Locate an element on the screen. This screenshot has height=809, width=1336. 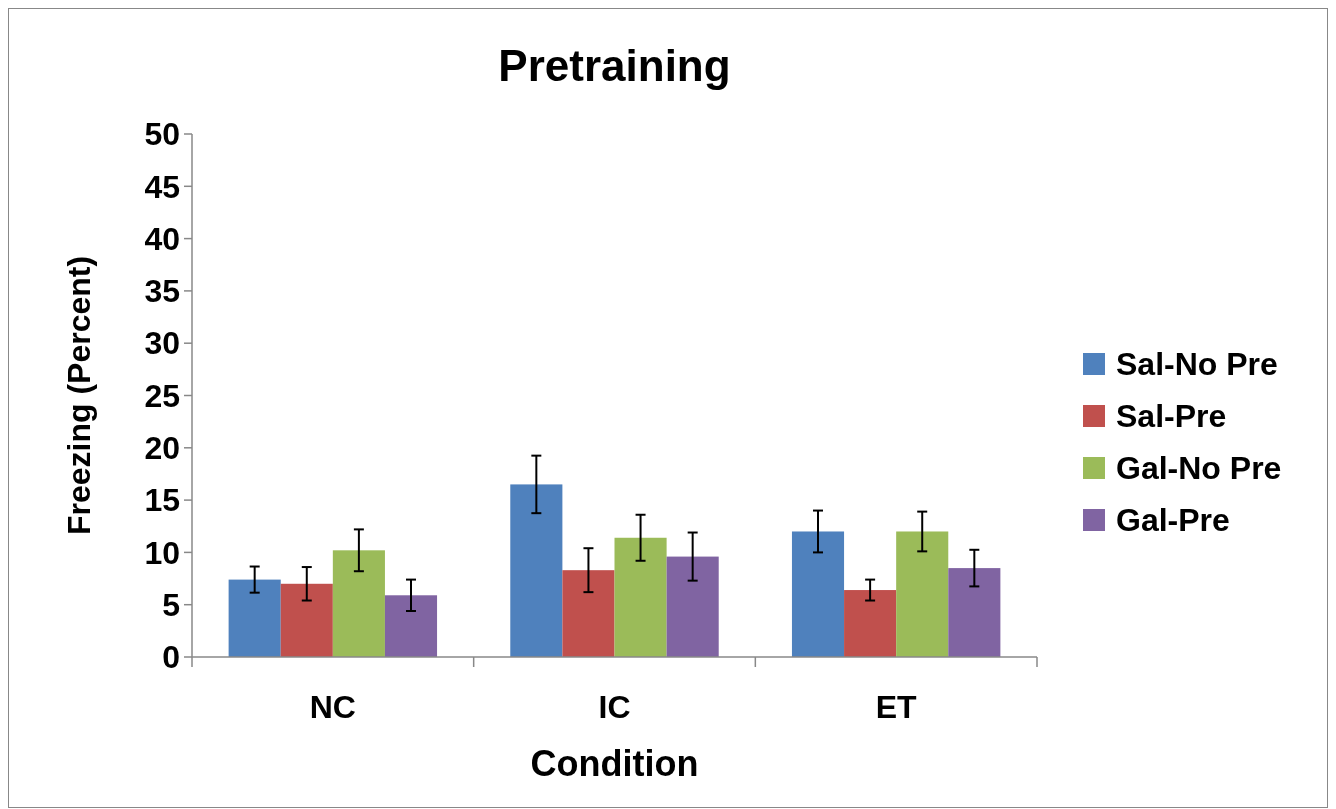
y-axis-title: Freezing (Percent) is located at coordinates (79, 395).